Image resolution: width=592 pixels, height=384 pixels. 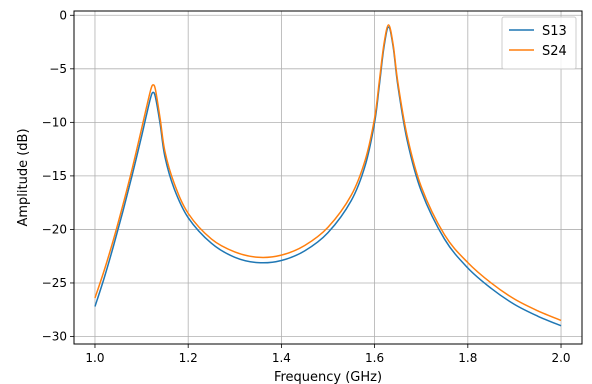 I want to click on x-tick-label: 1.2, so click(x=188, y=358).